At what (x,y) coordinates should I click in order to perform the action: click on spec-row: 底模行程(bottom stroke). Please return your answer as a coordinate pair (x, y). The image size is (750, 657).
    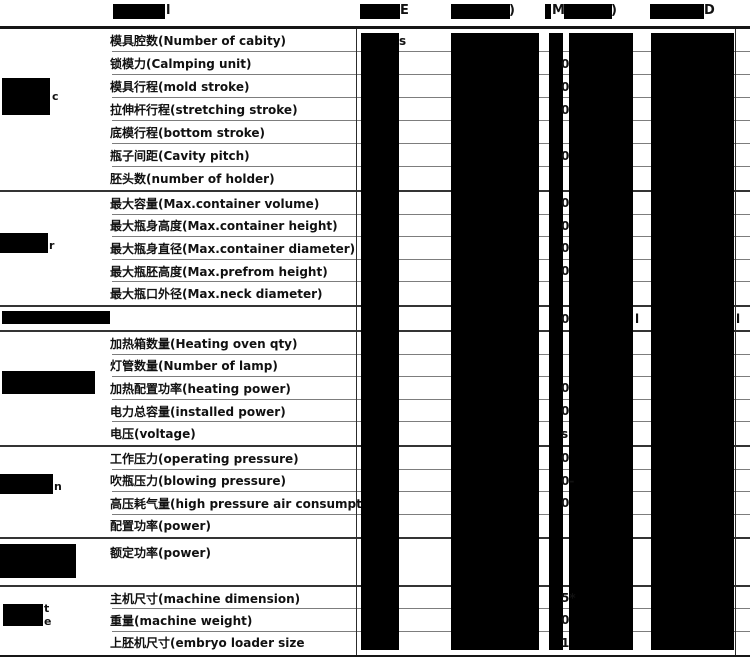
    Looking at the image, I should click on (375, 132).